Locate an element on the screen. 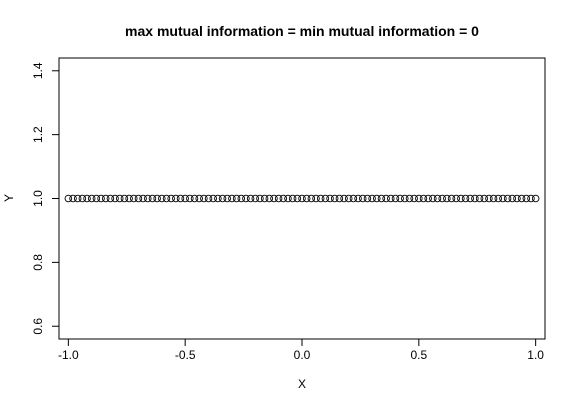  y-tick-label: 1.0 is located at coordinates (38, 198).